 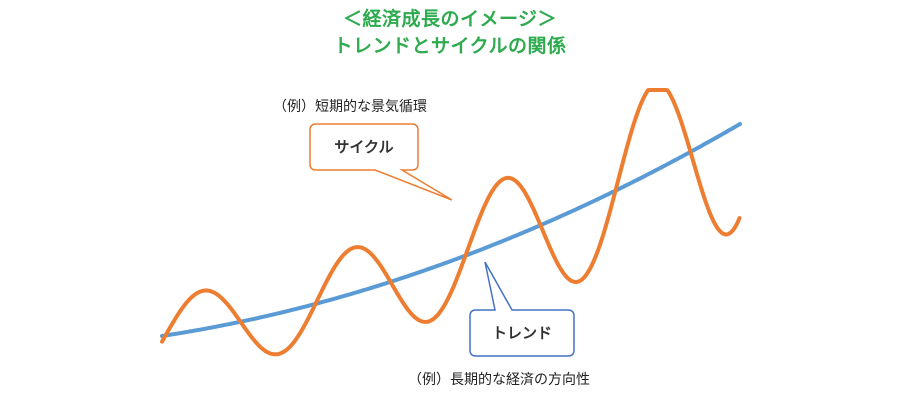 What do you see at coordinates (499, 380) in the screenshot?
I see `trend-example-note: （例）長期的な経済の方向性` at bounding box center [499, 380].